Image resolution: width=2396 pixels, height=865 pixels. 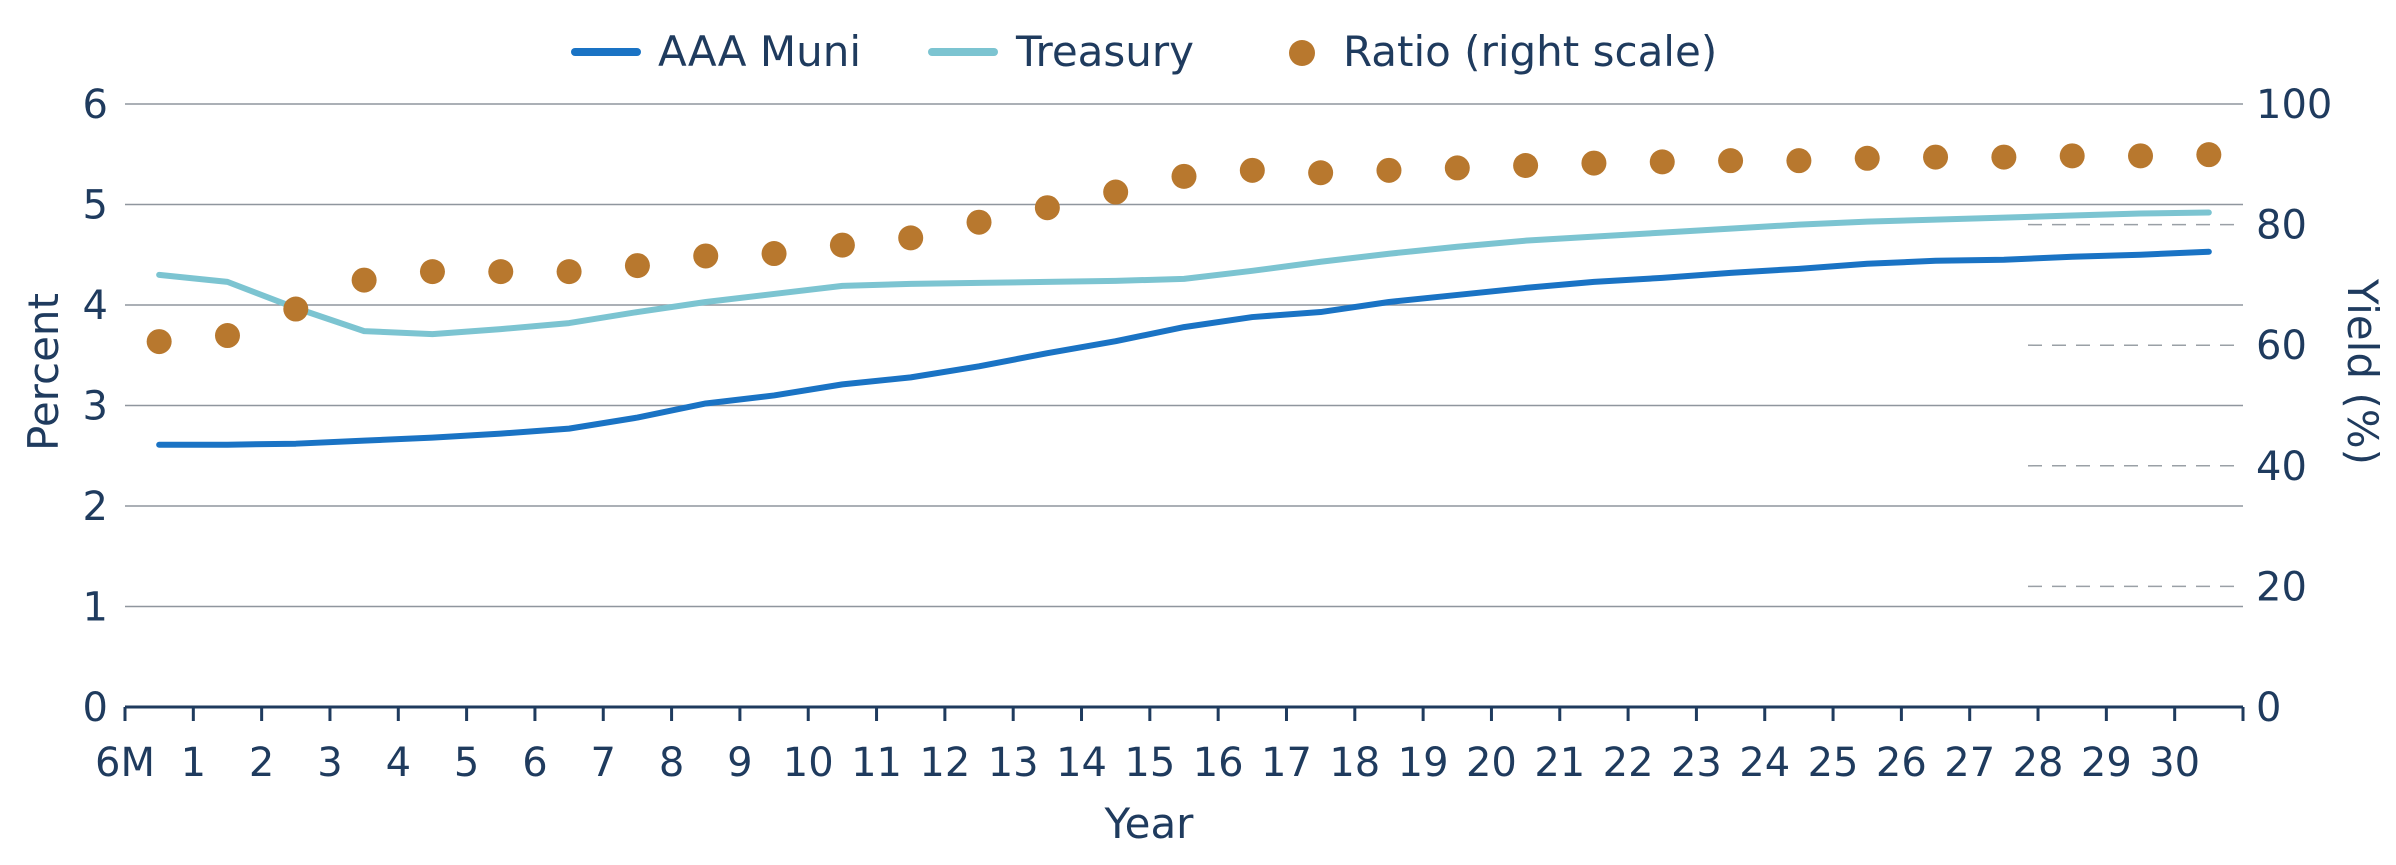 I want to click on right-tick-label: 20, so click(x=2281, y=587).